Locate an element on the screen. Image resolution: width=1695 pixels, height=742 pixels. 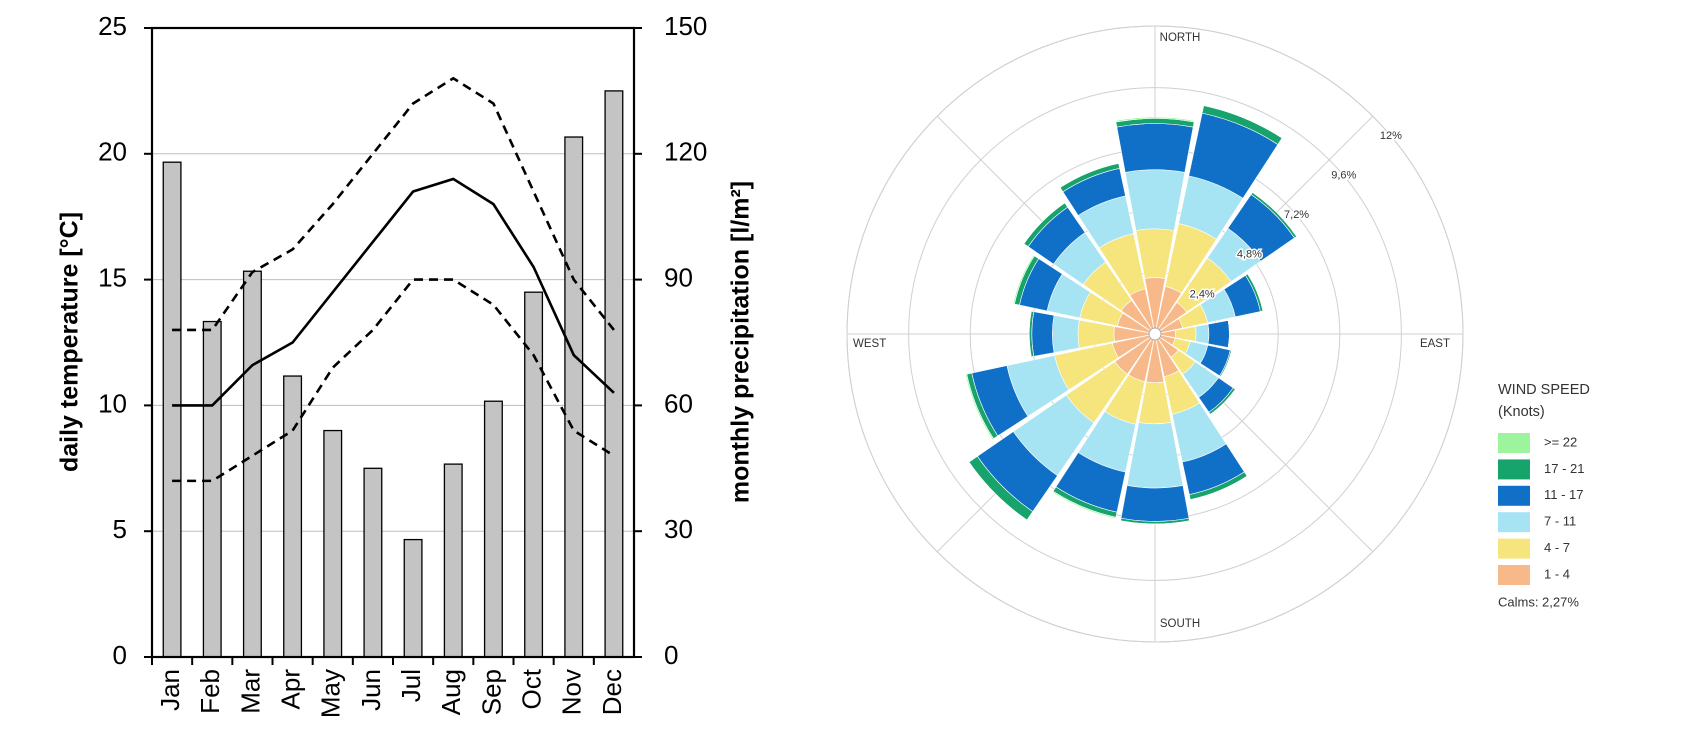
x-tick-label: Sep is located at coordinates (491, 692).